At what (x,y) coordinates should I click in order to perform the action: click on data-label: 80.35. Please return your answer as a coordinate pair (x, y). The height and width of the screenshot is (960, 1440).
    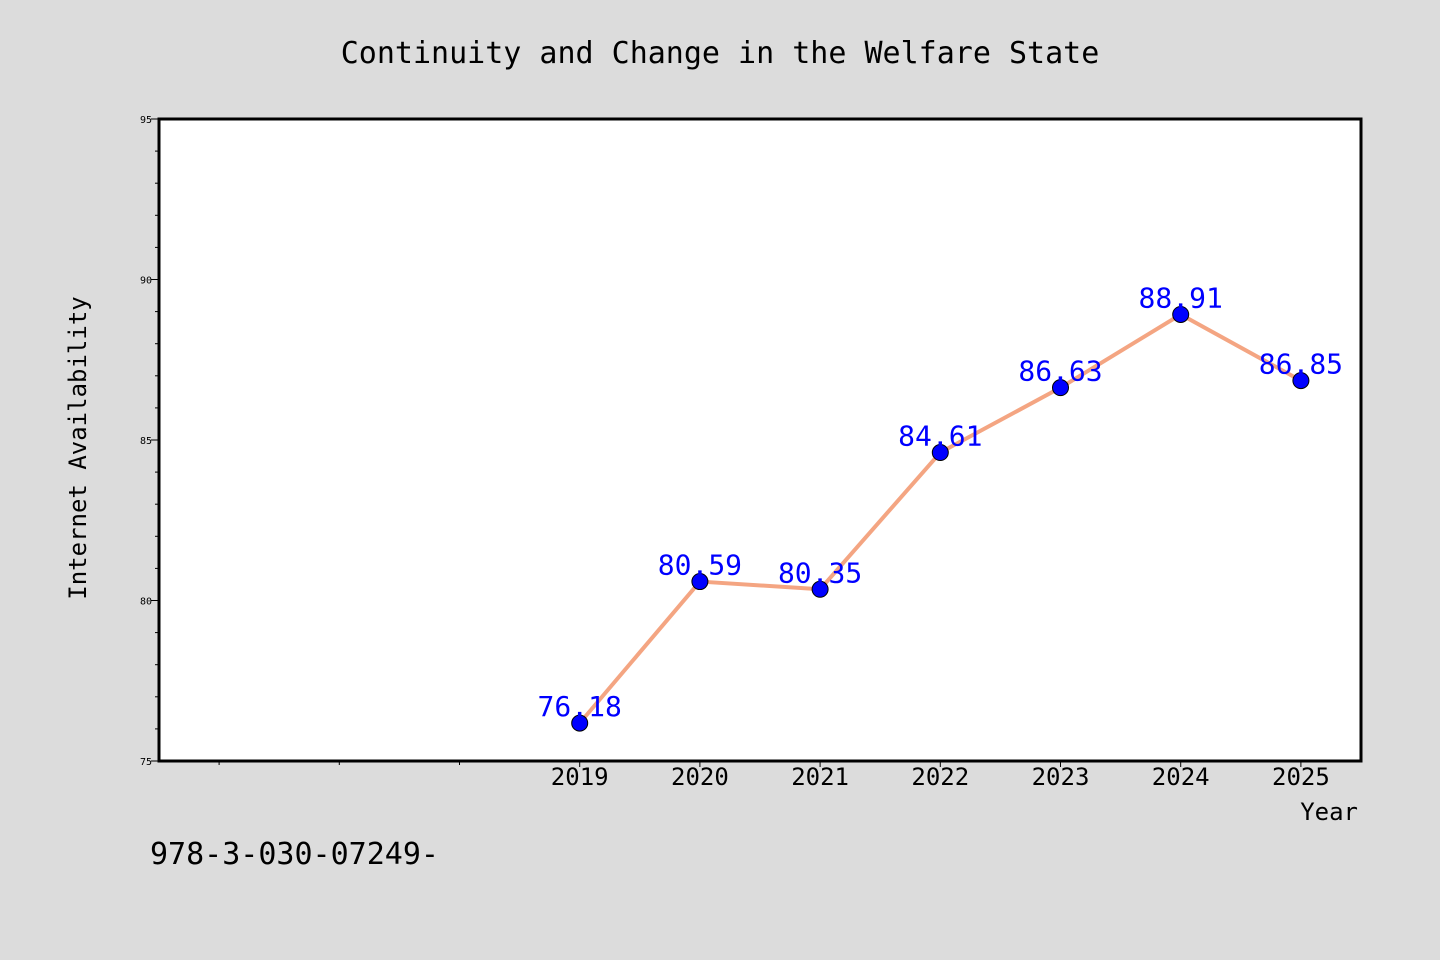
    Looking at the image, I should click on (820, 572).